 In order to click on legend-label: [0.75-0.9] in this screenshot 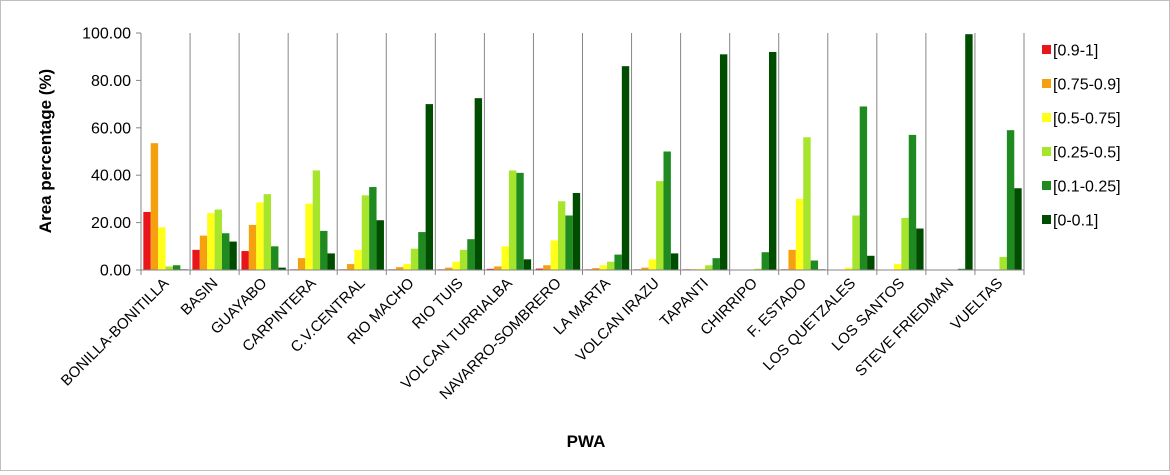, I will do `click(1087, 85)`.